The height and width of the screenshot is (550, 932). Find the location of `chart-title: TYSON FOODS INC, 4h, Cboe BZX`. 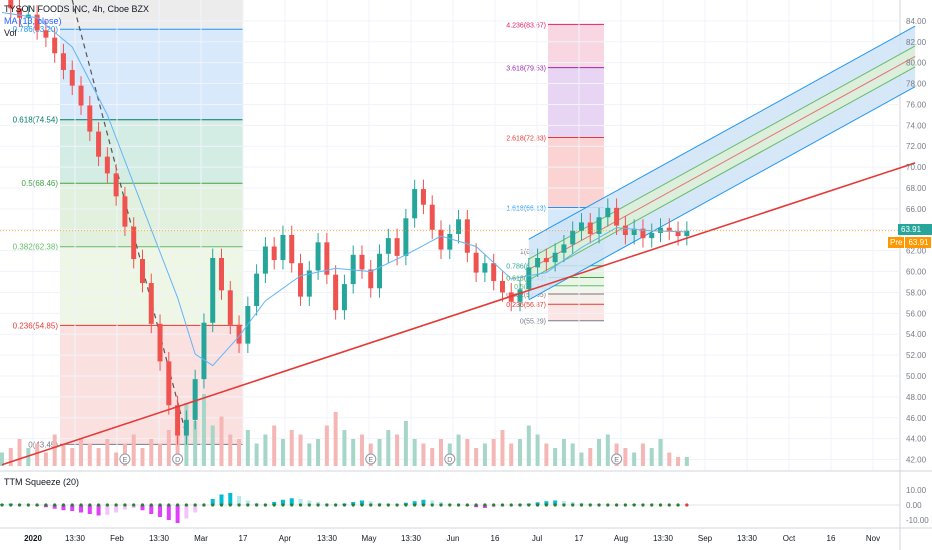

chart-title: TYSON FOODS INC, 4h, Cboe BZX is located at coordinates (77, 9).